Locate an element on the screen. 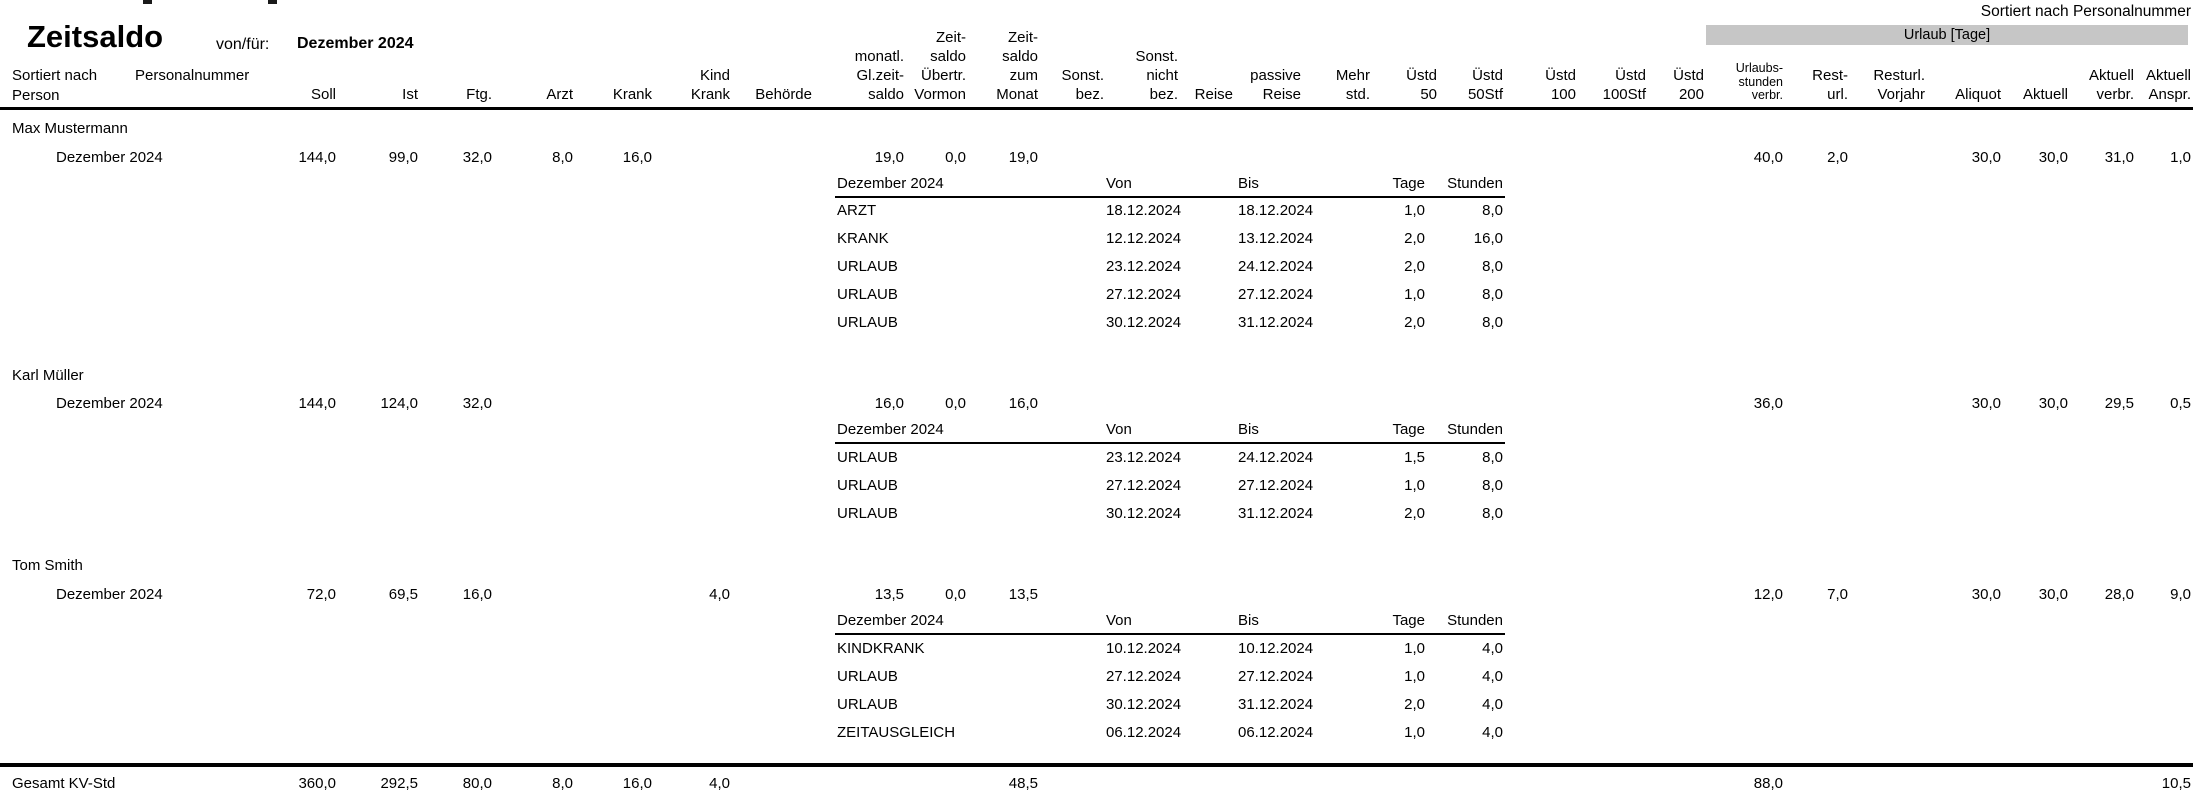  column-header-glzeit: monatl. Gl.zeit-saldo is located at coordinates (879, 75).